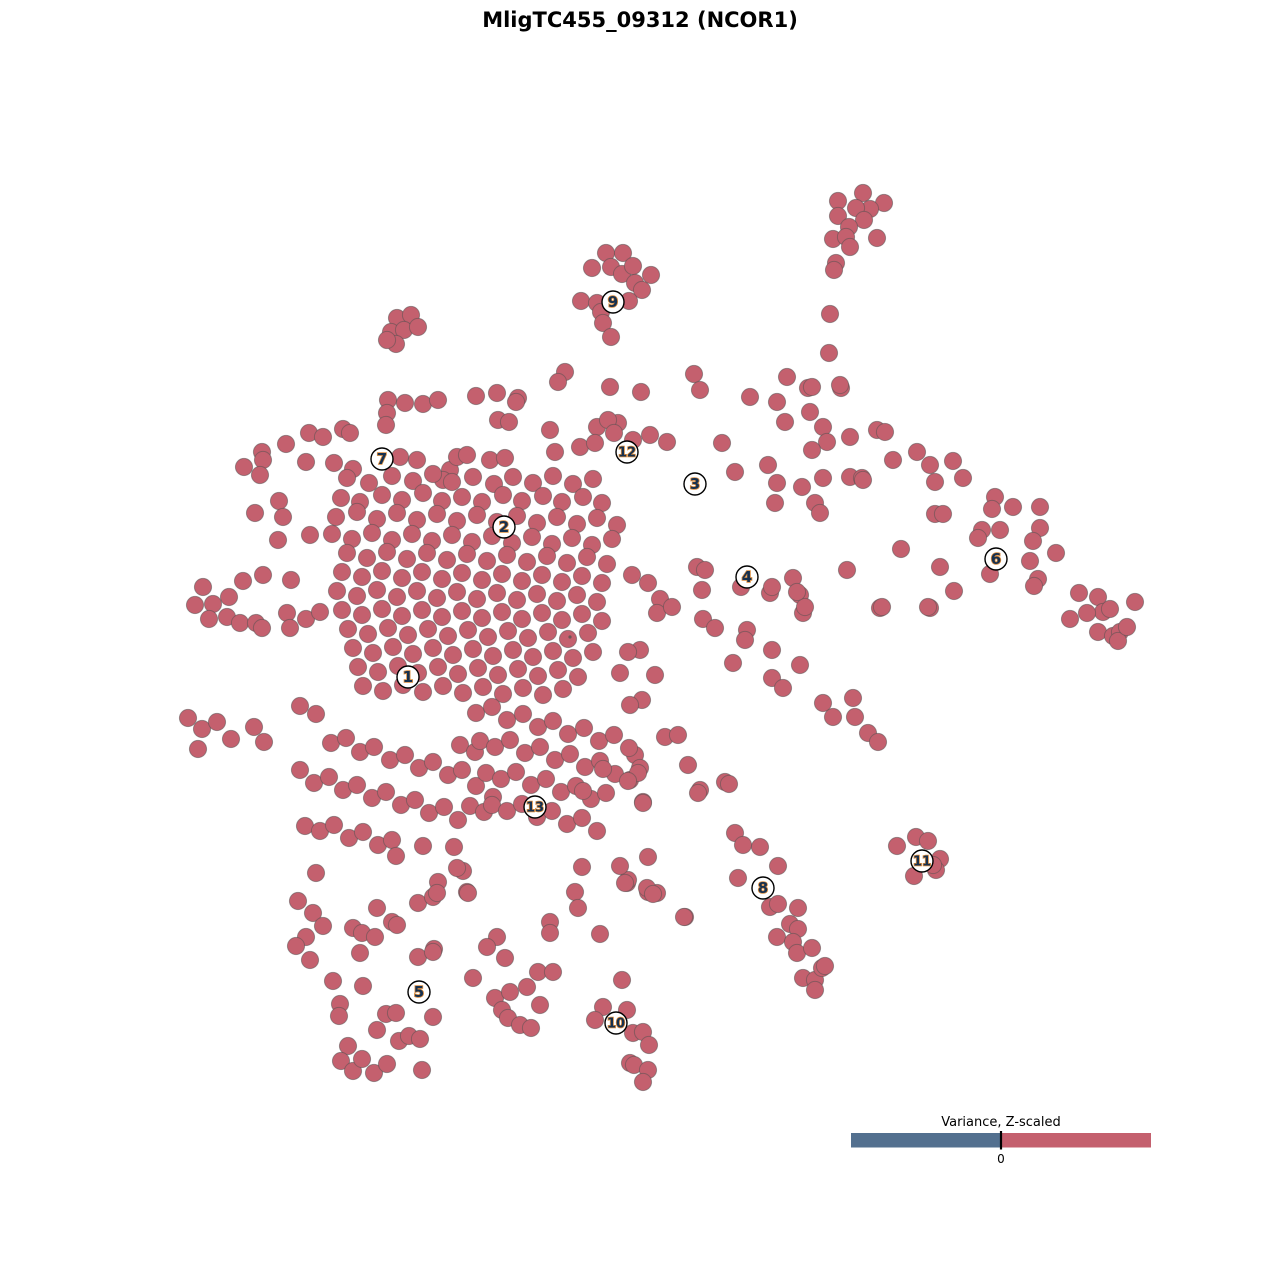  What do you see at coordinates (763, 888) in the screenshot?
I see `cluster-label-number: 8` at bounding box center [763, 888].